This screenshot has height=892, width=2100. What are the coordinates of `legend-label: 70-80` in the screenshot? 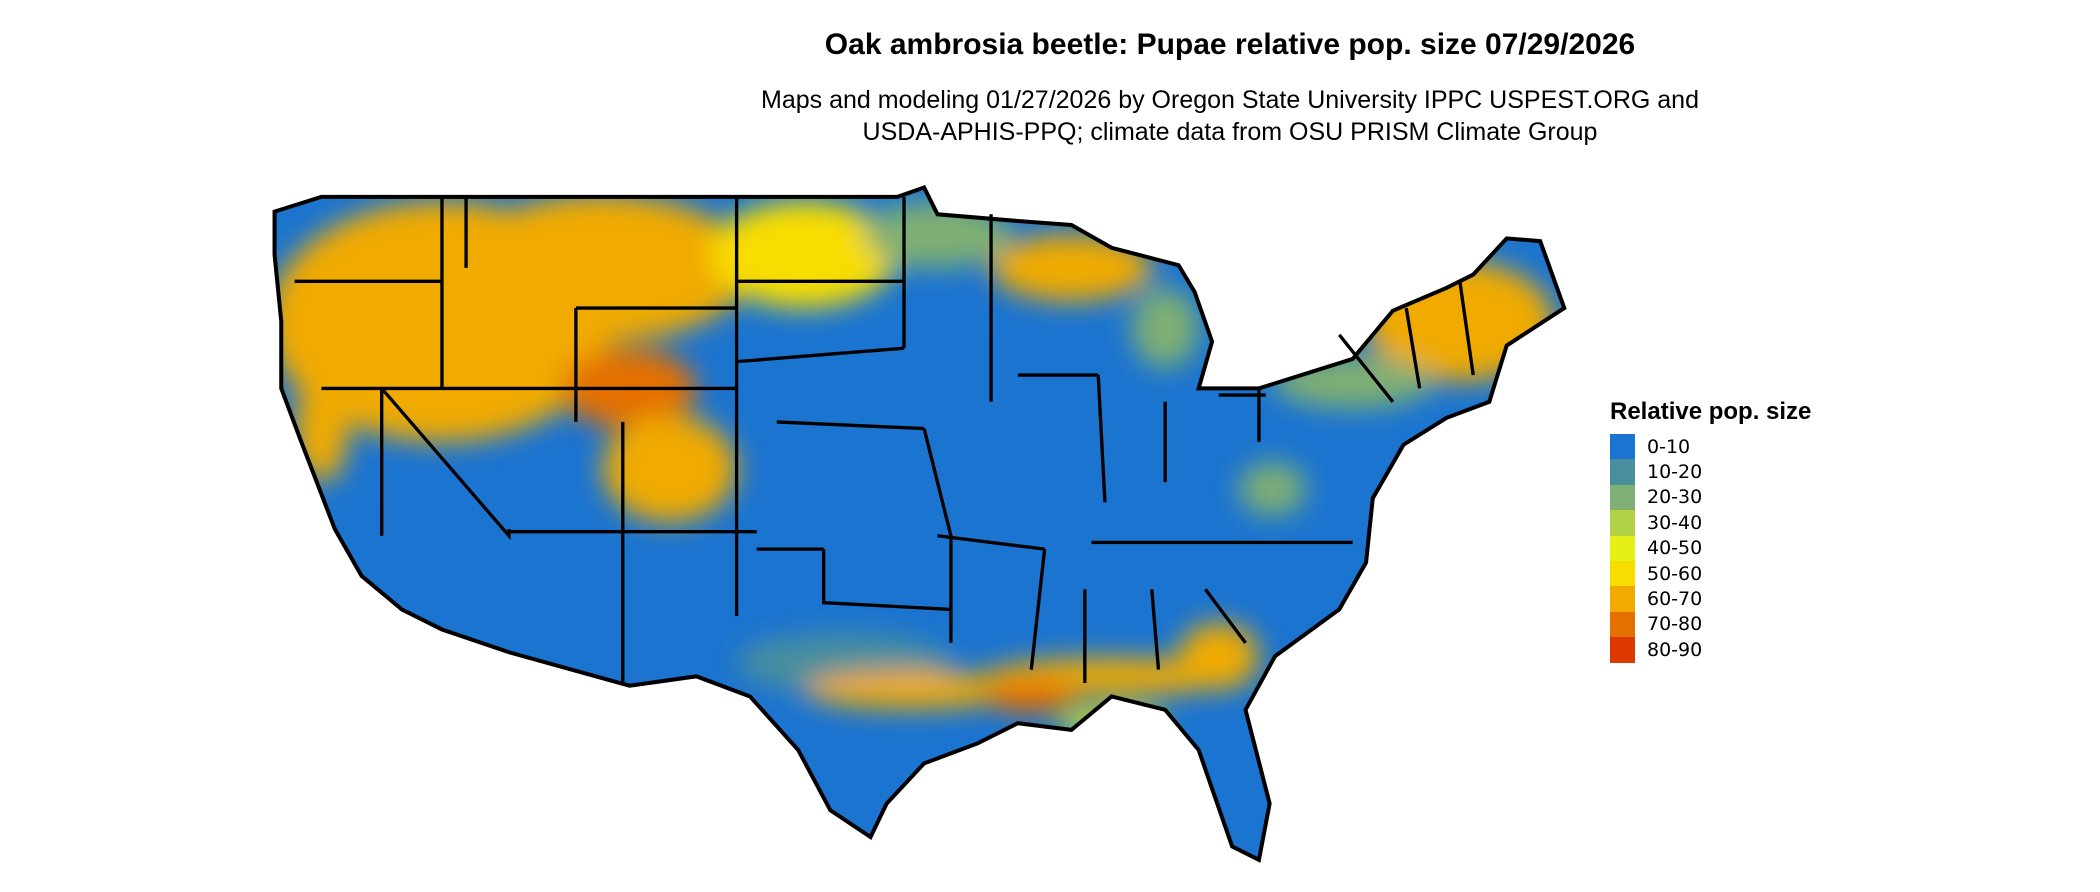 It's located at (1675, 624).